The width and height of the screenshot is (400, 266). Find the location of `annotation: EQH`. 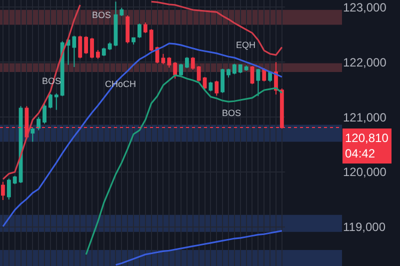

annotation: EQH is located at coordinates (246, 45).